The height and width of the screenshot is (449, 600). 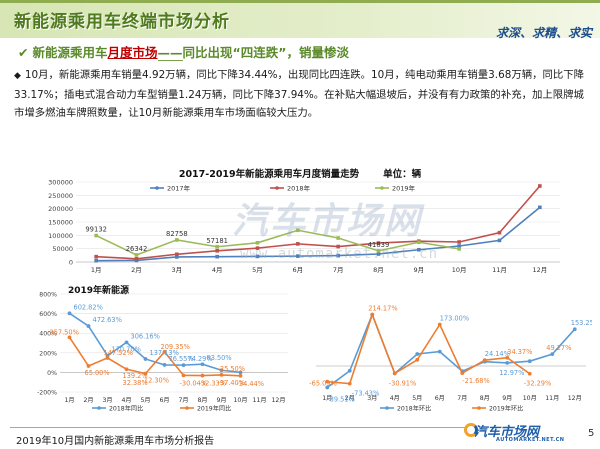 I want to click on footer-logo: 汽车市场网 AUTOMARKET.NET.CN, so click(x=519, y=432).